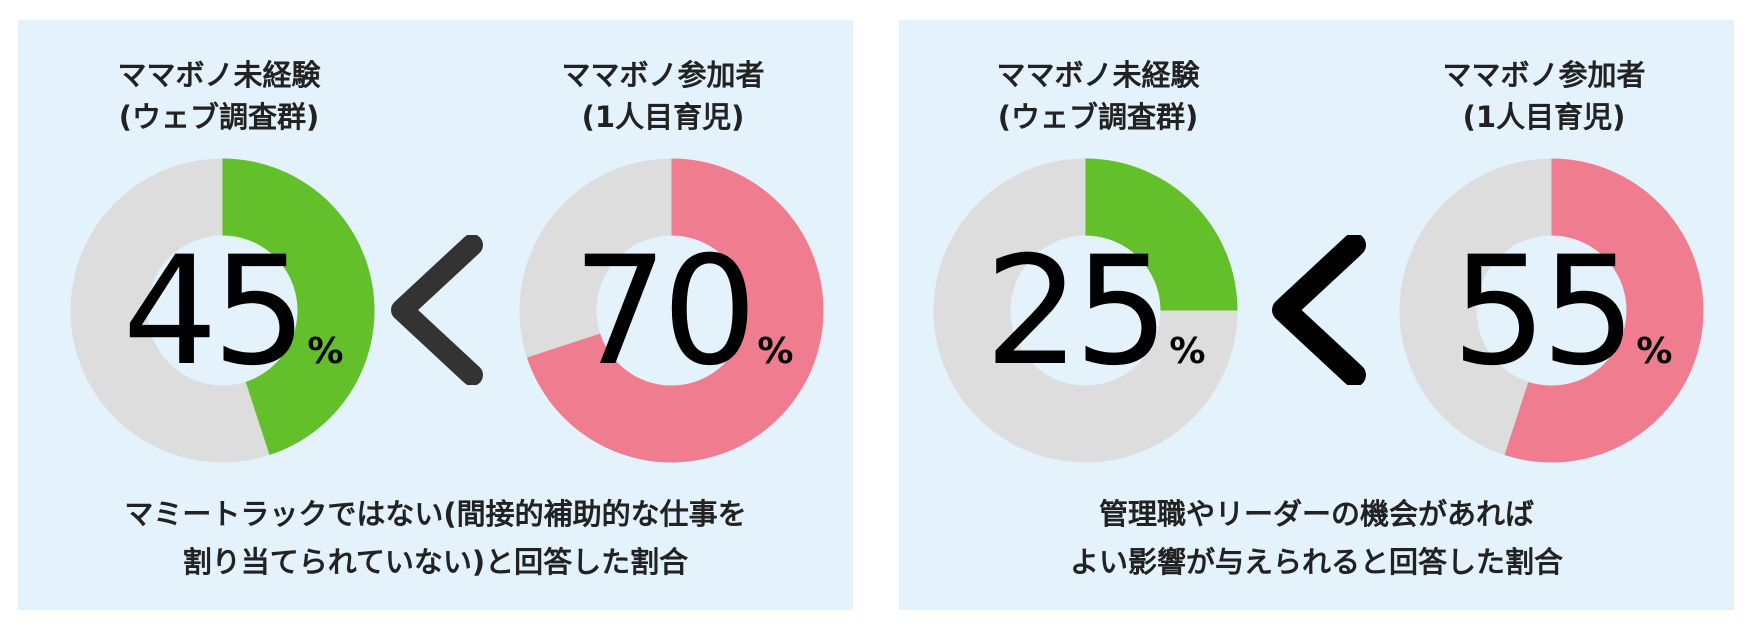 The height and width of the screenshot is (627, 1754). Describe the element at coordinates (1316, 514) in the screenshot. I see `caption-line1: 管理職やリーダーの機会があれば` at that location.